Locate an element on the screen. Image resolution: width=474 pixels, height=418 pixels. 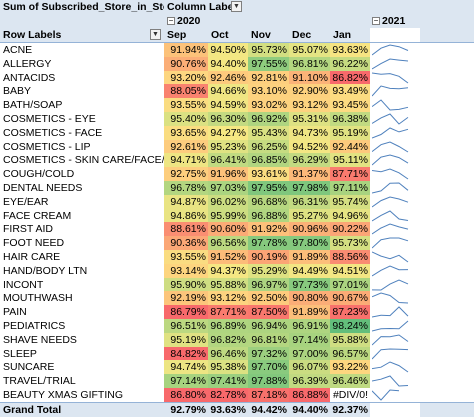
value-cell-dec: 96.39% is located at coordinates (309, 381).